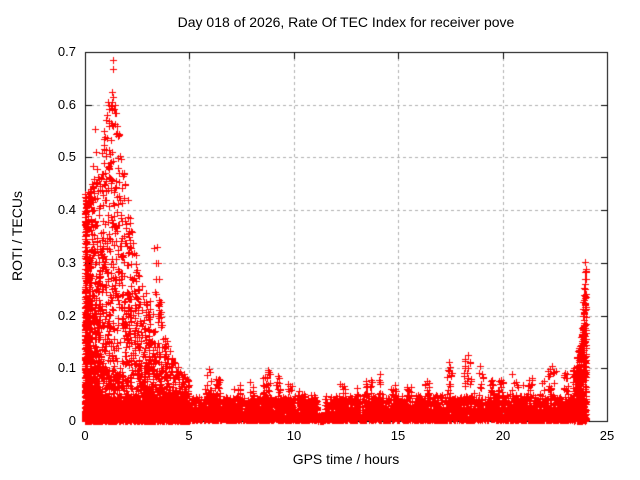 The height and width of the screenshot is (480, 640). I want to click on x-tick-label: 25, so click(607, 435).